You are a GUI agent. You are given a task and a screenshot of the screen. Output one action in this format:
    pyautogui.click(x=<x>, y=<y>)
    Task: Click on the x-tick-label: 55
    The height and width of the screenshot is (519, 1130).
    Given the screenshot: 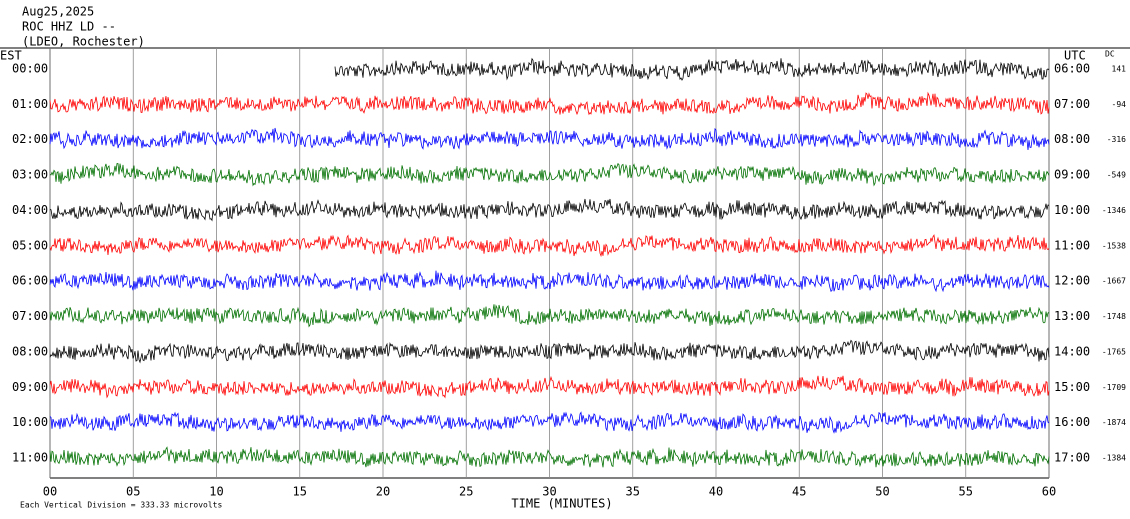 What is the action you would take?
    pyautogui.click(x=966, y=492)
    